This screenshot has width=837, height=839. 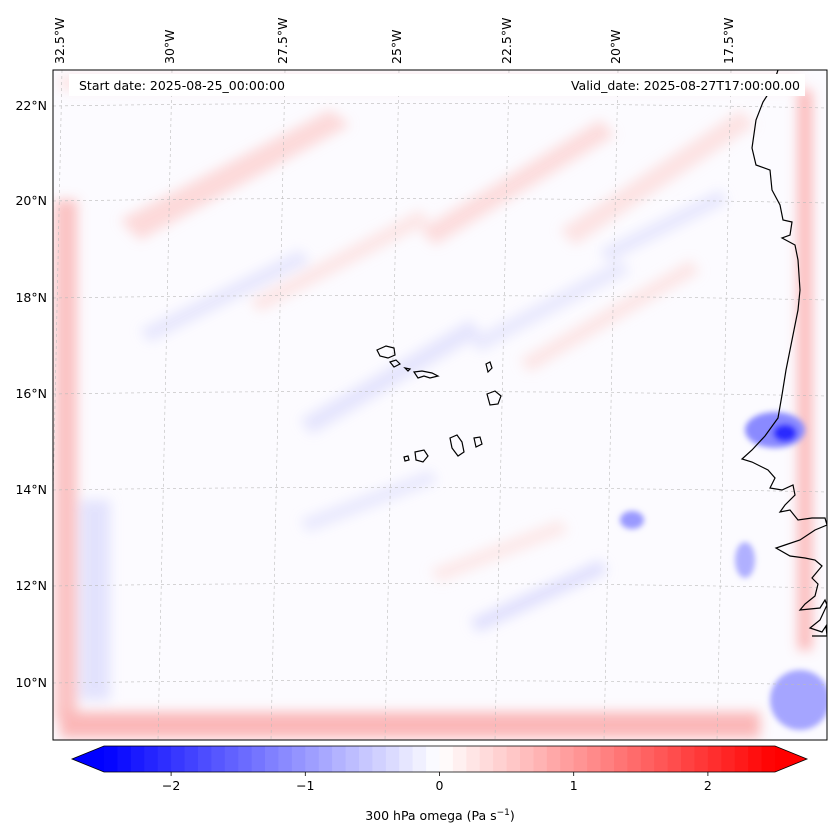 What do you see at coordinates (457, 445) in the screenshot?
I see `island-santiago` at bounding box center [457, 445].